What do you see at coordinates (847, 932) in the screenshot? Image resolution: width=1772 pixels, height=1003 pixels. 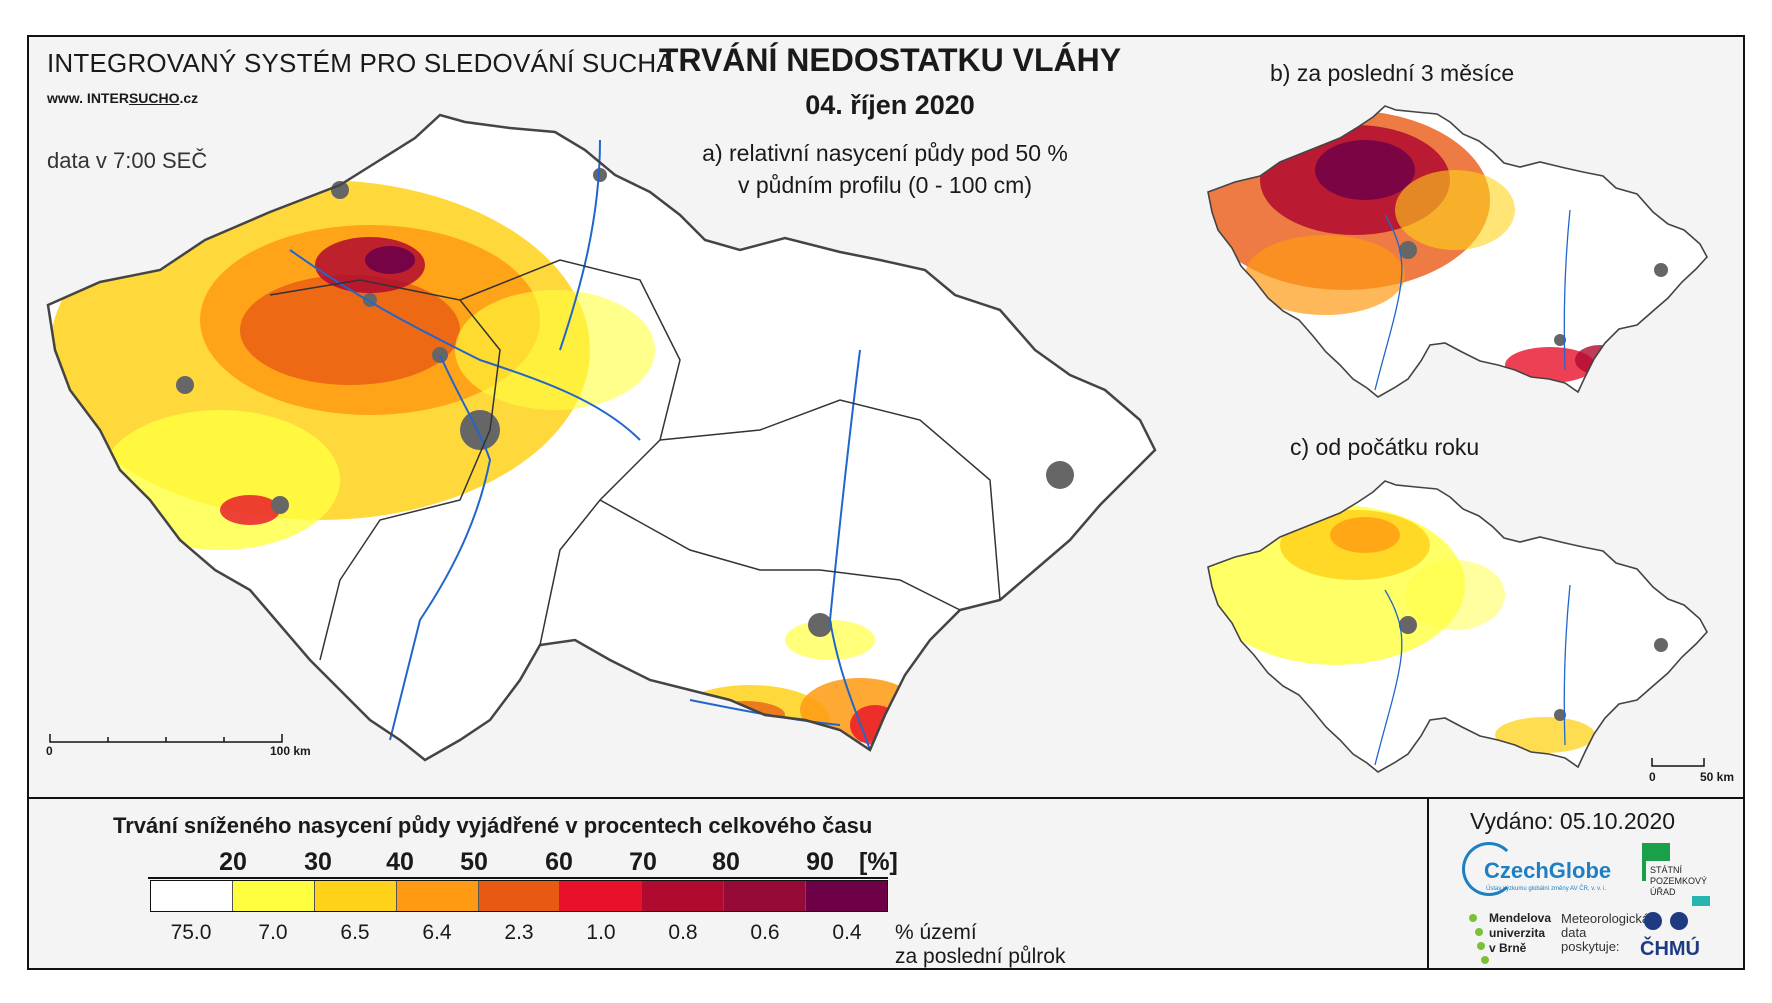 I see `legend-percentage: 0.4` at bounding box center [847, 932].